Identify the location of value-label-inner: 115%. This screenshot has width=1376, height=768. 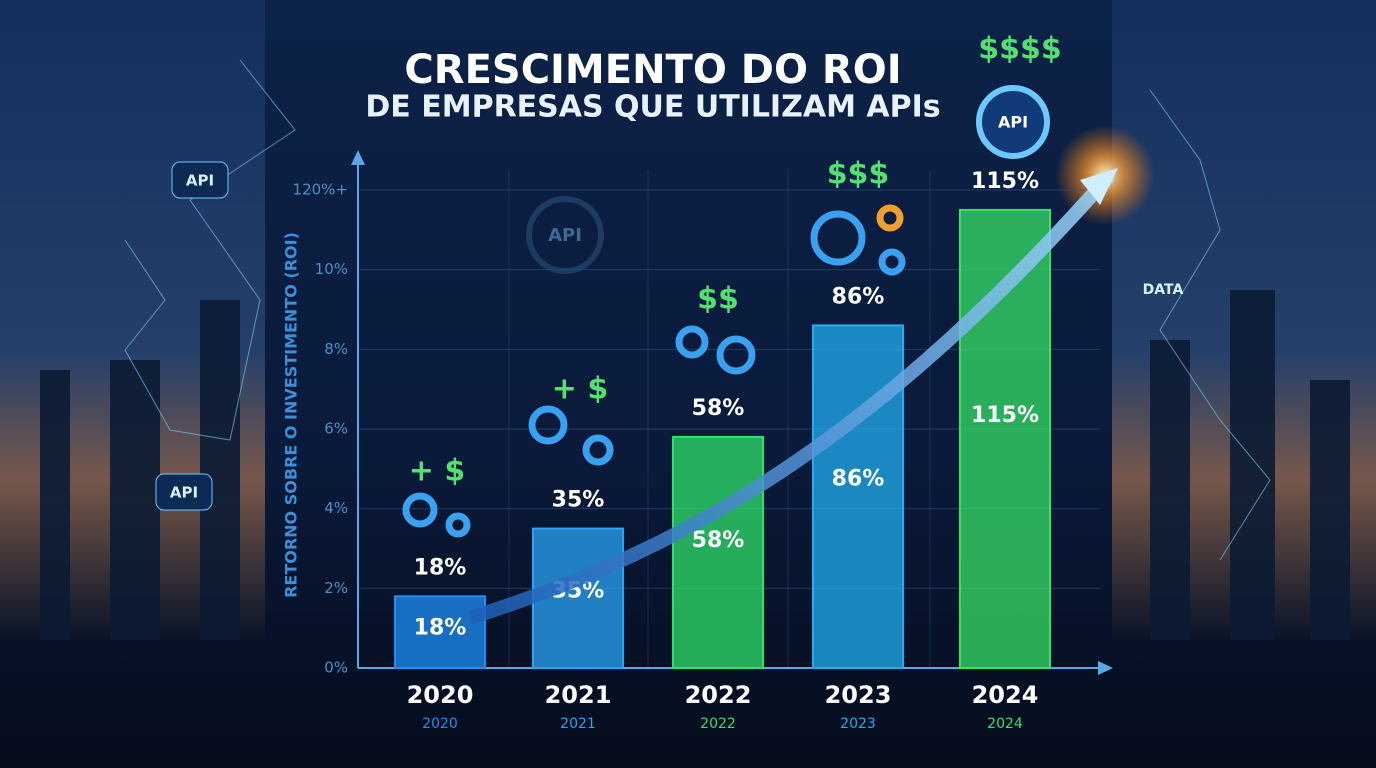
(1005, 415).